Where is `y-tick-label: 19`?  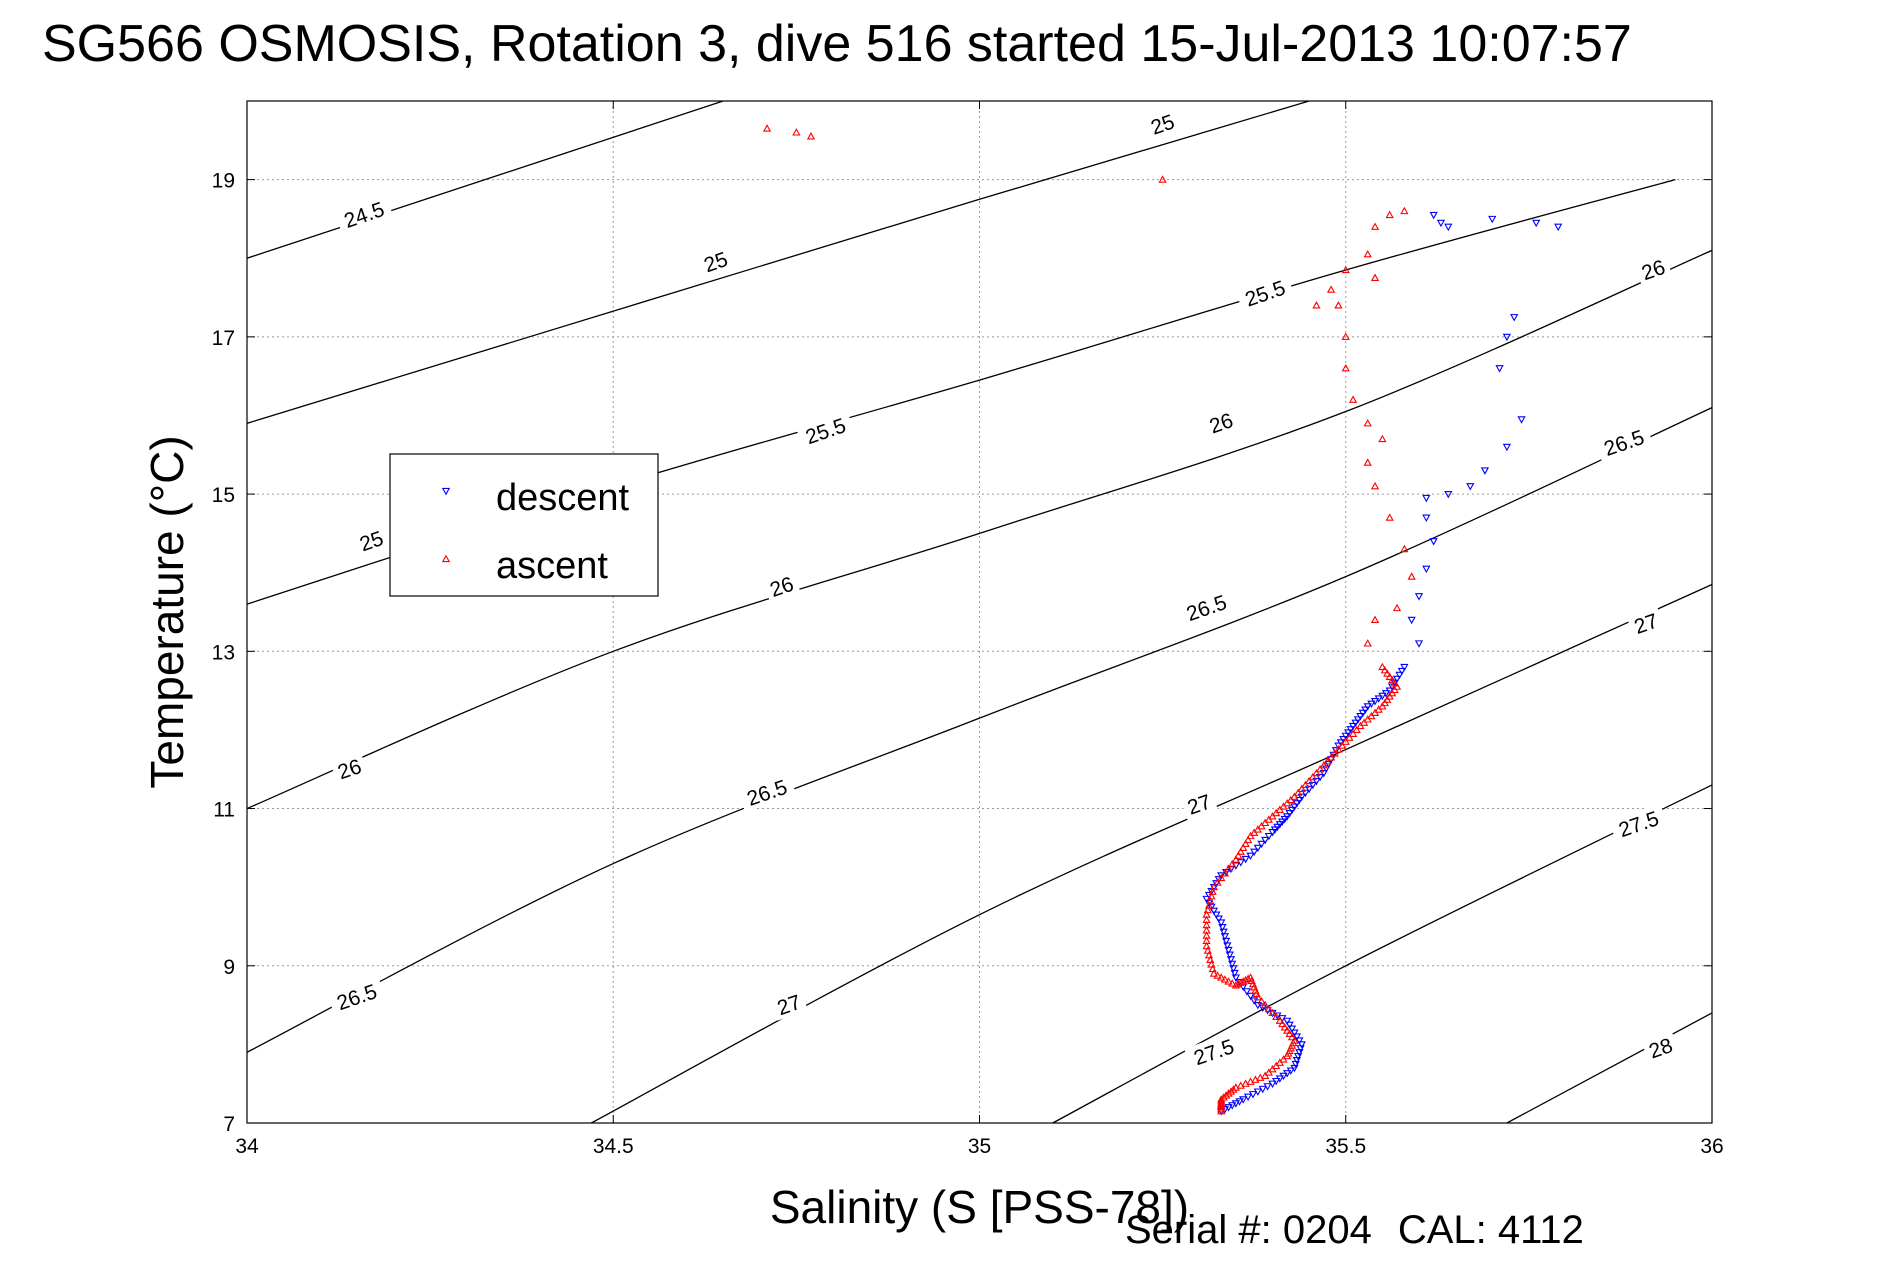 y-tick-label: 19 is located at coordinates (223, 181).